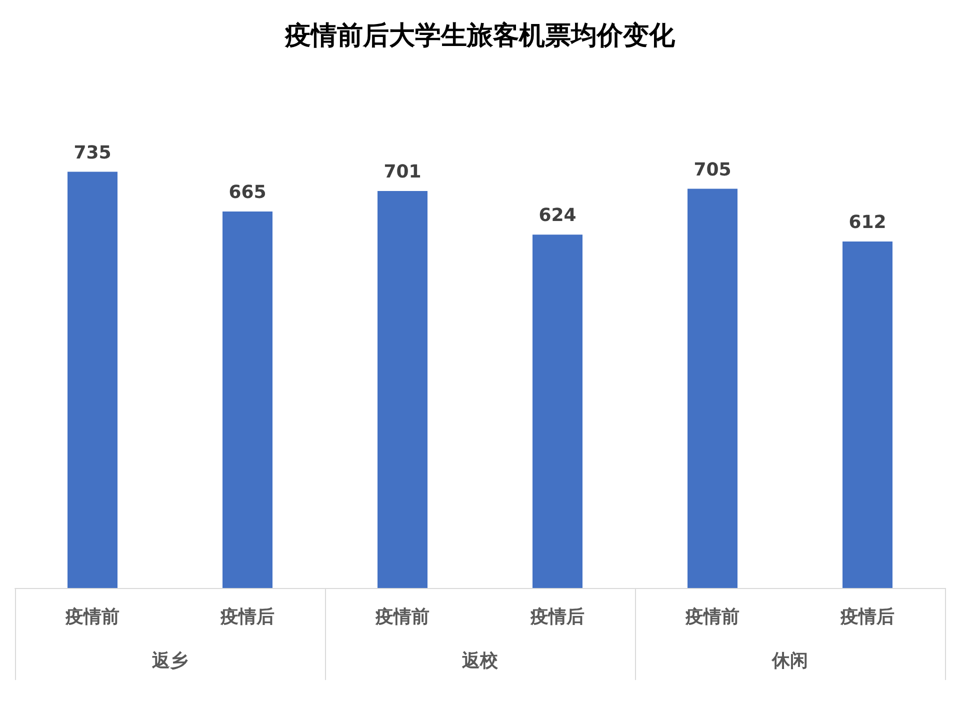 The height and width of the screenshot is (720, 960). What do you see at coordinates (247, 192) in the screenshot?
I see `data-label: 665` at bounding box center [247, 192].